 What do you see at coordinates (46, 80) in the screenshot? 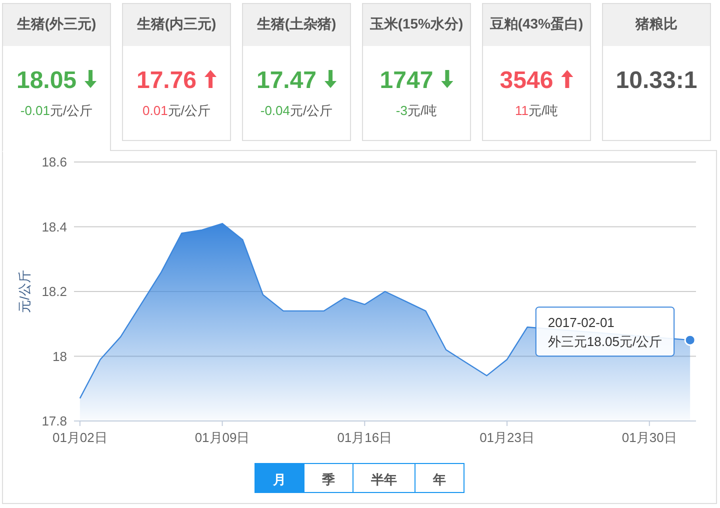
I see `text: 18.05` at bounding box center [46, 80].